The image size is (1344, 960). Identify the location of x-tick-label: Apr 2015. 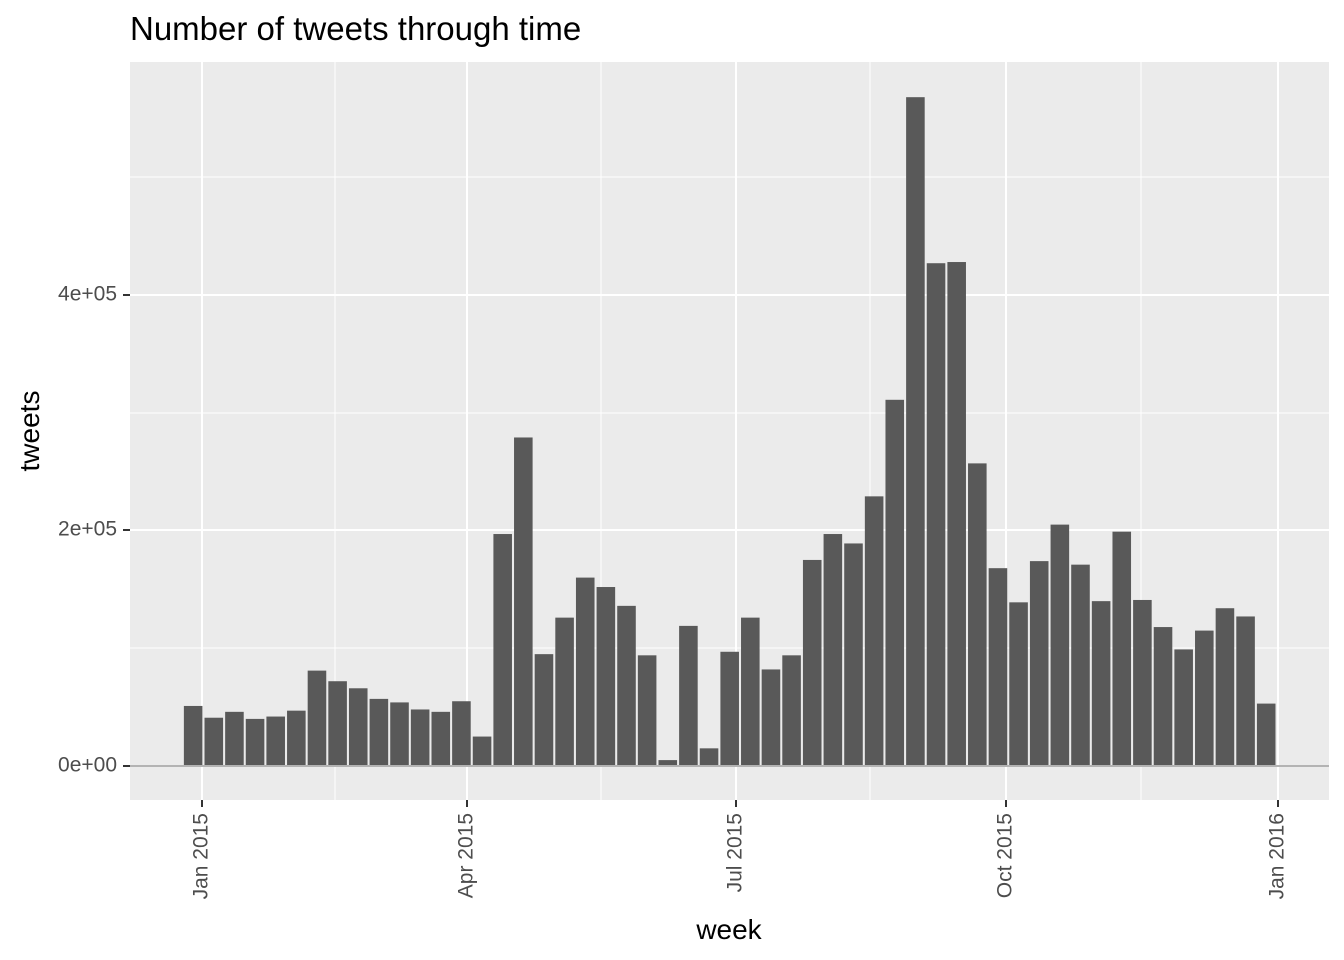
(466, 855).